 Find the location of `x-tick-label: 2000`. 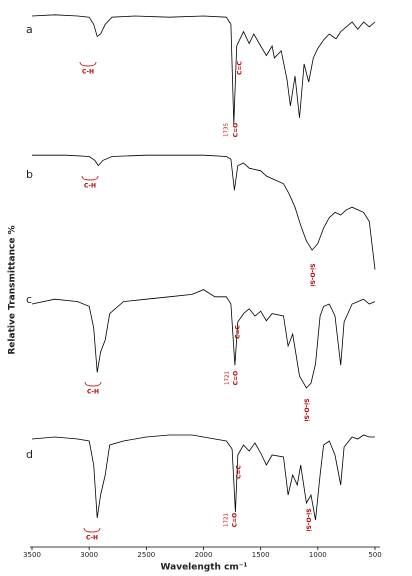

x-tick-label: 2000 is located at coordinates (204, 555).